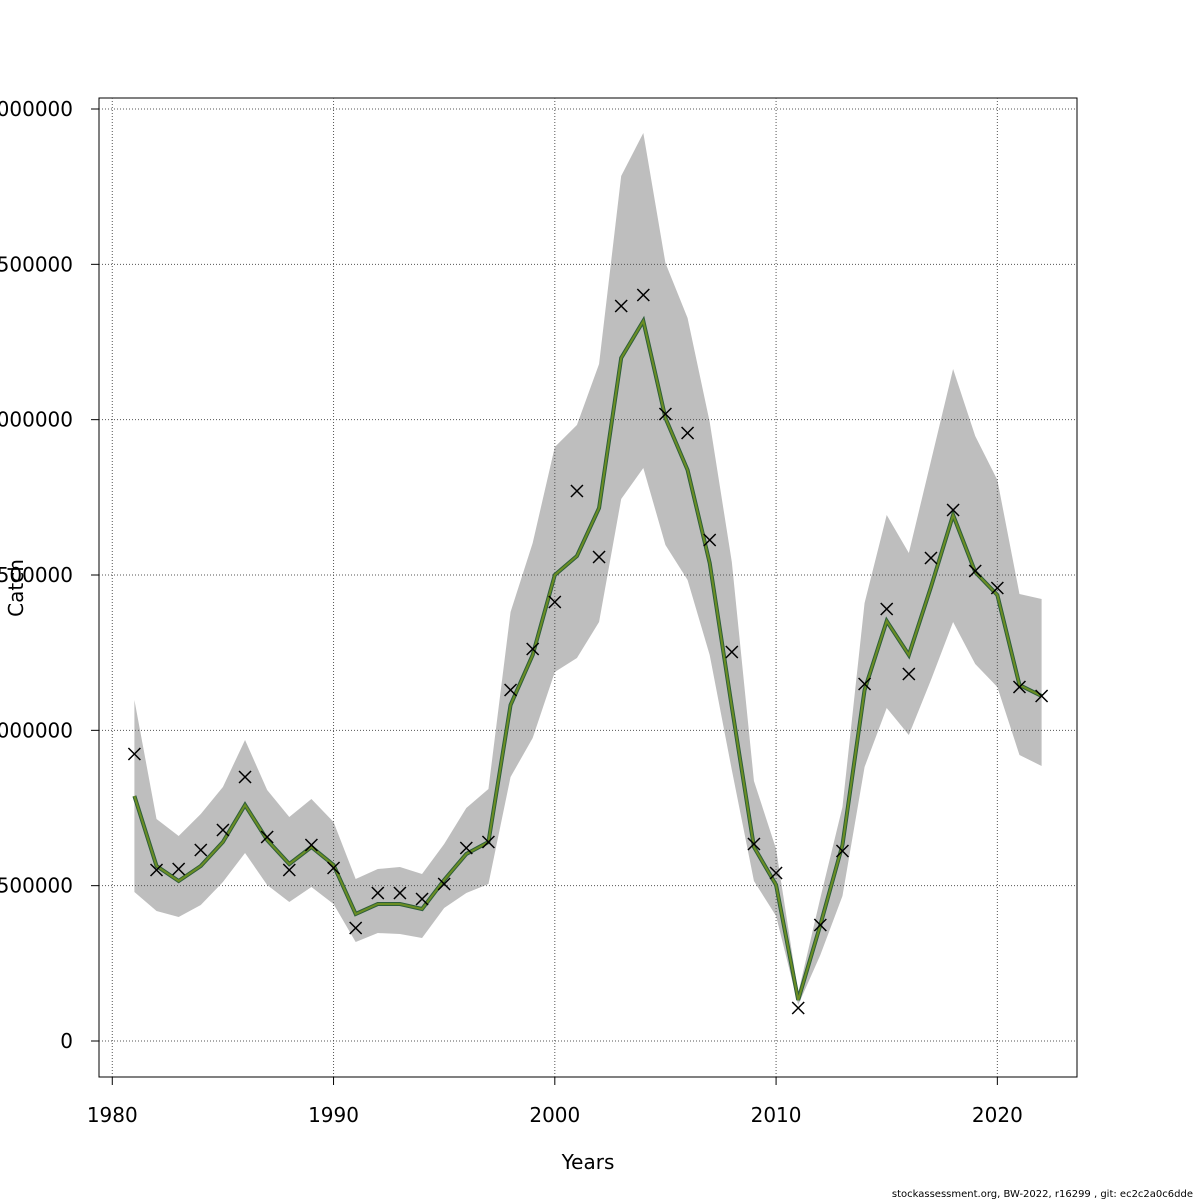  What do you see at coordinates (588, 1162) in the screenshot?
I see `x-axis-label: Years` at bounding box center [588, 1162].